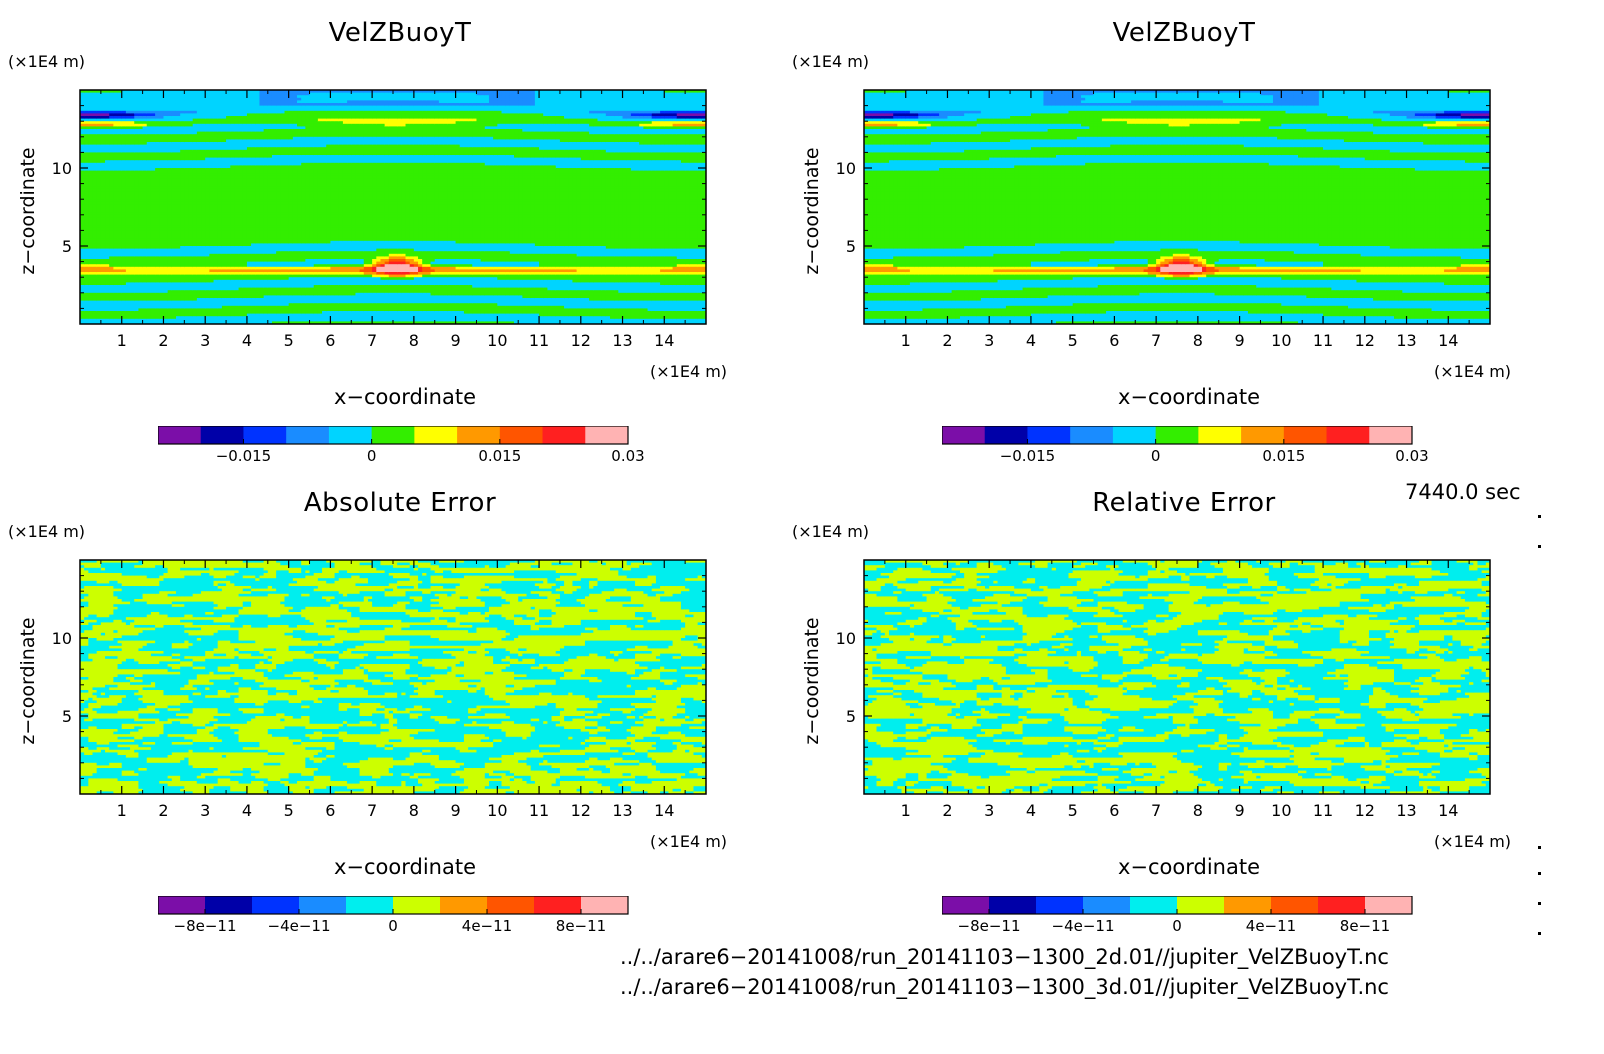 This screenshot has width=1604, height=1054. Describe the element at coordinates (400, 503) in the screenshot. I see `panel-title: Absolute Error` at that location.